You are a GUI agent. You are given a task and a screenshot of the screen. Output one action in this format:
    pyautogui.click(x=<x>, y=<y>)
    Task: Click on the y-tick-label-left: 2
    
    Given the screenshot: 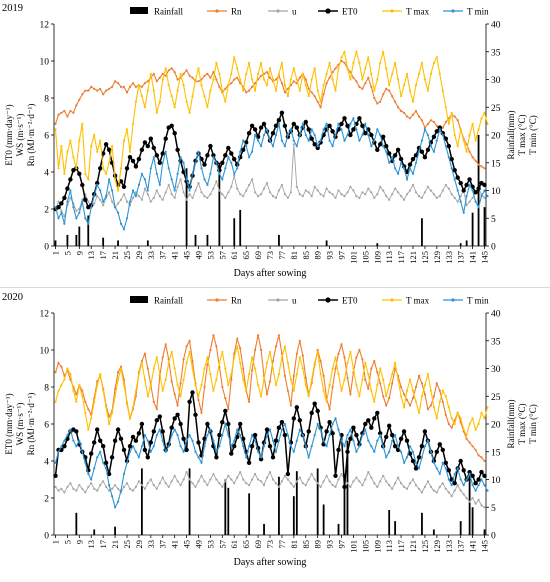 What is the action you would take?
    pyautogui.click(x=46, y=500)
    